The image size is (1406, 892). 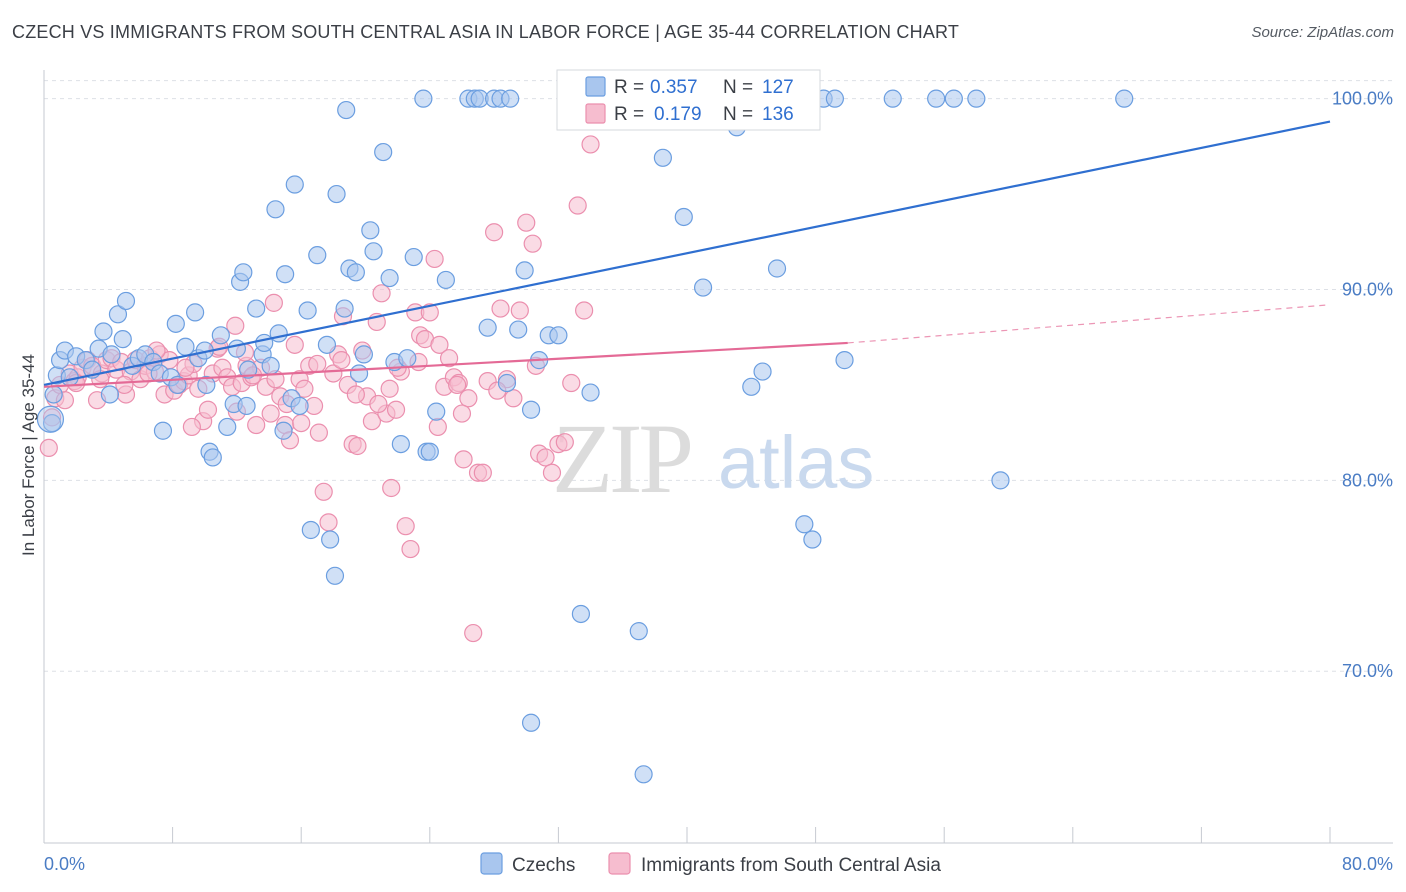 I want to click on immigrants-trend-line, so click(x=445, y=364).